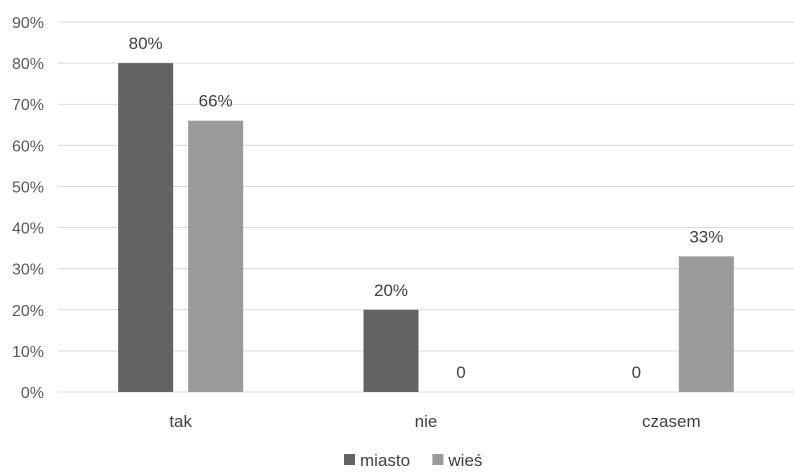 The image size is (794, 473). I want to click on y-tick-label: 10%, so click(28, 352).